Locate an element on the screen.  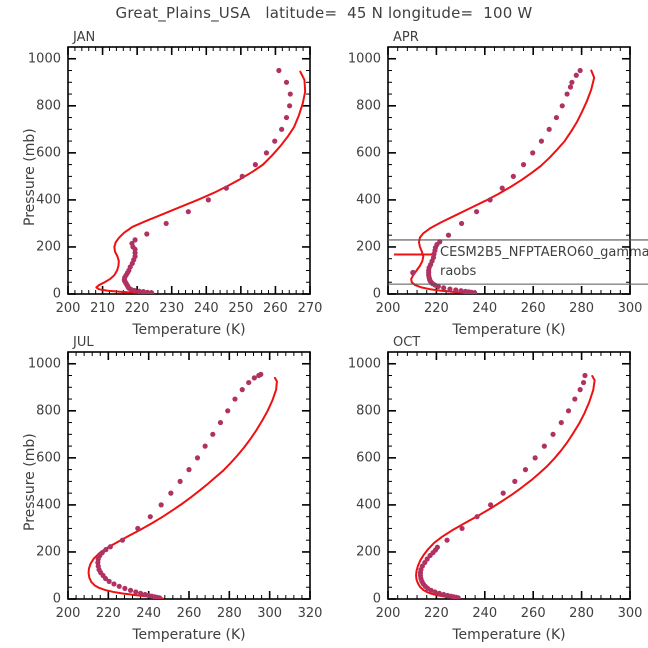
xtick-label: 240 is located at coordinates (485, 613).